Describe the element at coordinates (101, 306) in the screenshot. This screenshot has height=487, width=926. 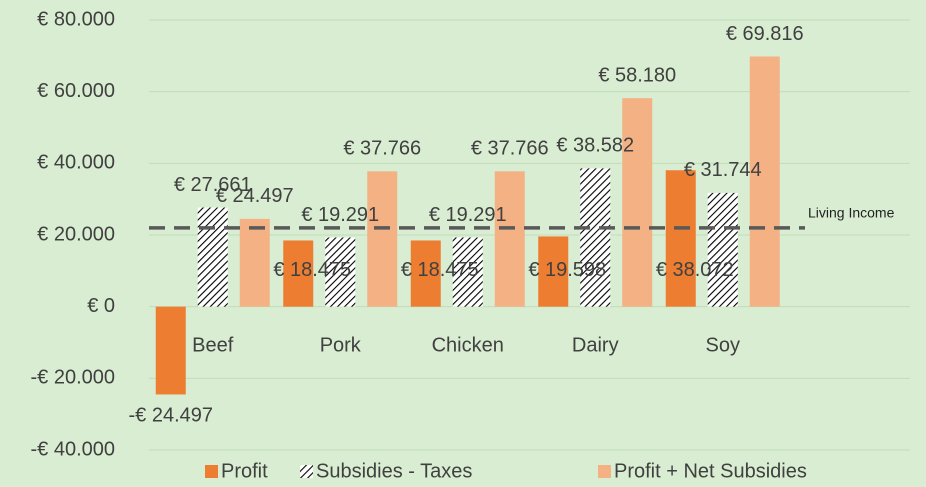
I see `y-tick-label: € 0` at that location.